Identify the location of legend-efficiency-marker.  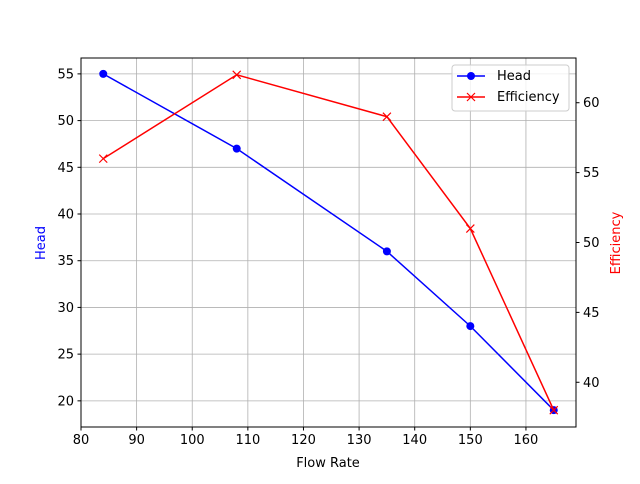
(471, 97).